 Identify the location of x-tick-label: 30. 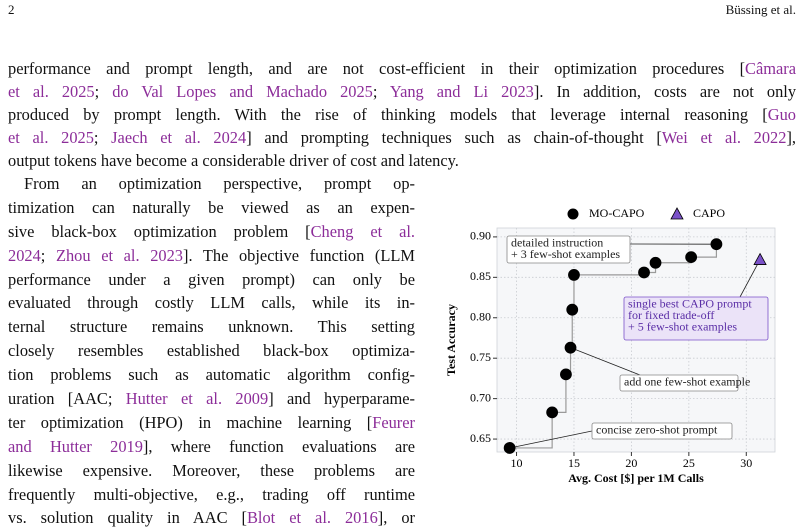
(746, 463).